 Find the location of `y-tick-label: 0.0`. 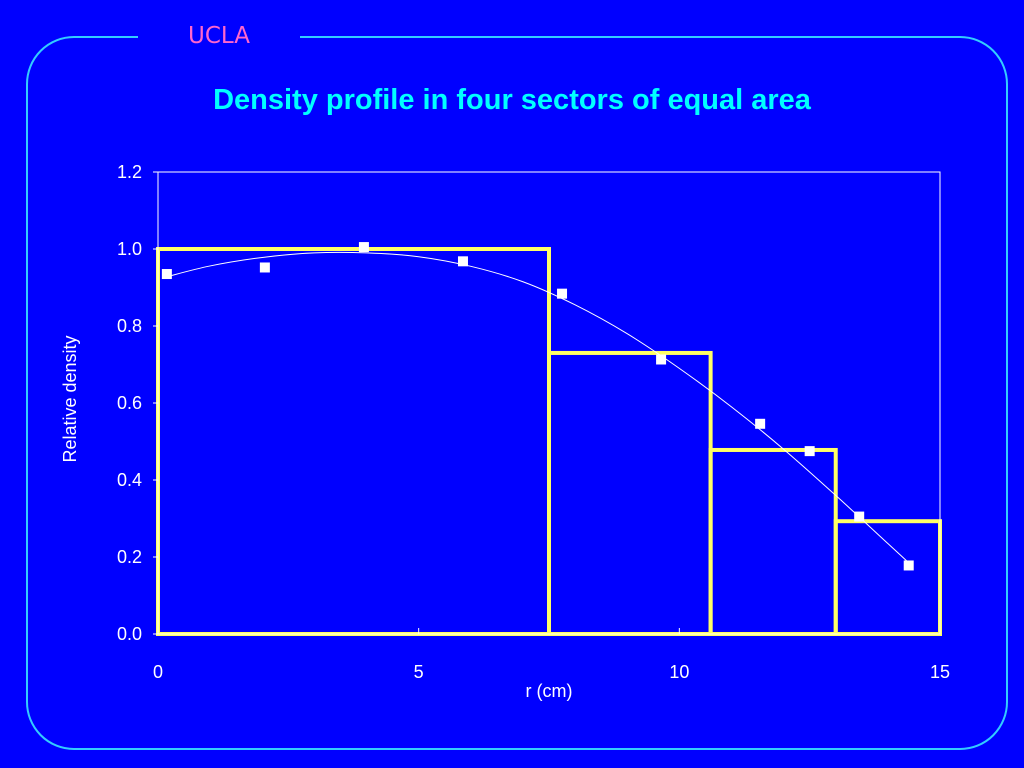

y-tick-label: 0.0 is located at coordinates (129, 634).